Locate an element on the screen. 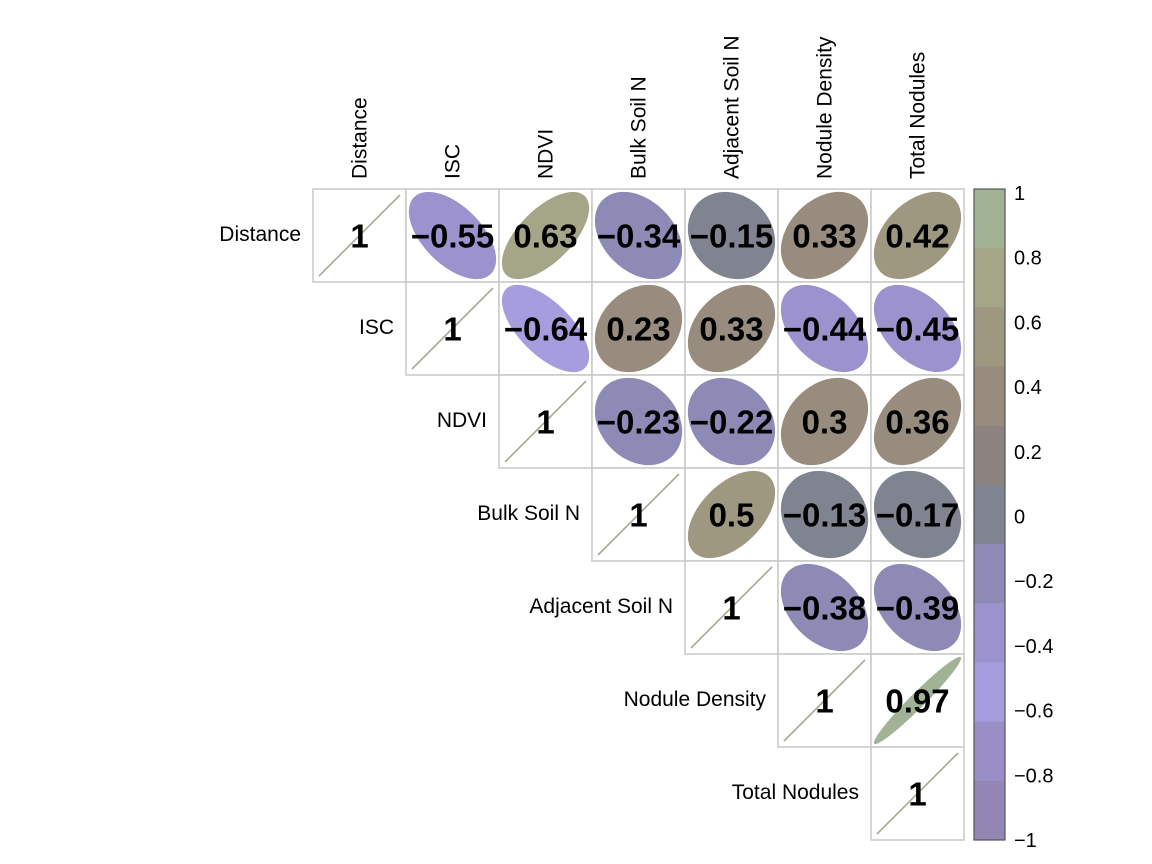 The height and width of the screenshot is (864, 1152). correlation-value: 0.63 is located at coordinates (545, 236).